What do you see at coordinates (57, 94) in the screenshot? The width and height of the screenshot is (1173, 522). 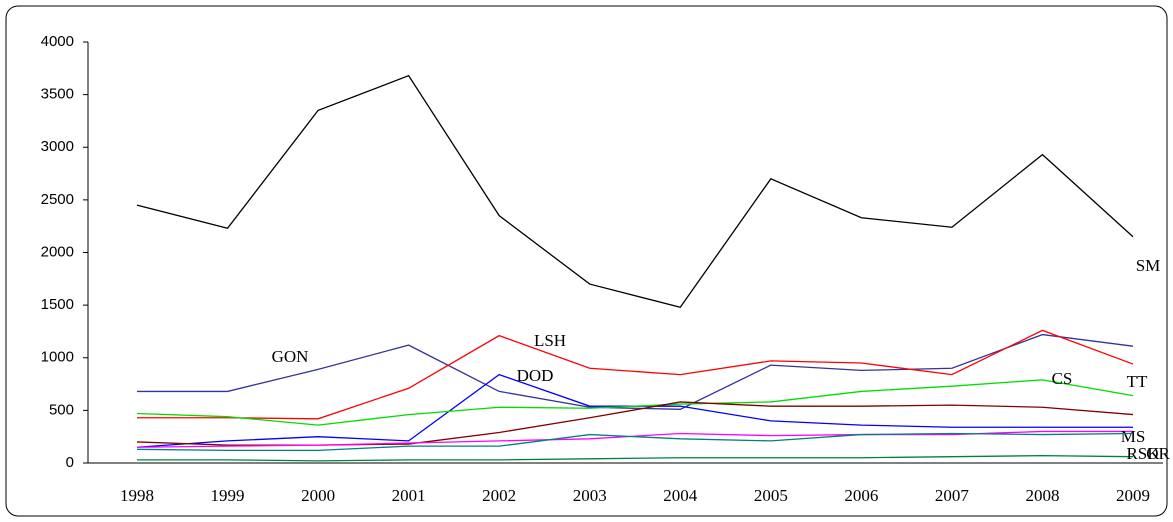 I see `y-tick-label: 3500` at bounding box center [57, 94].